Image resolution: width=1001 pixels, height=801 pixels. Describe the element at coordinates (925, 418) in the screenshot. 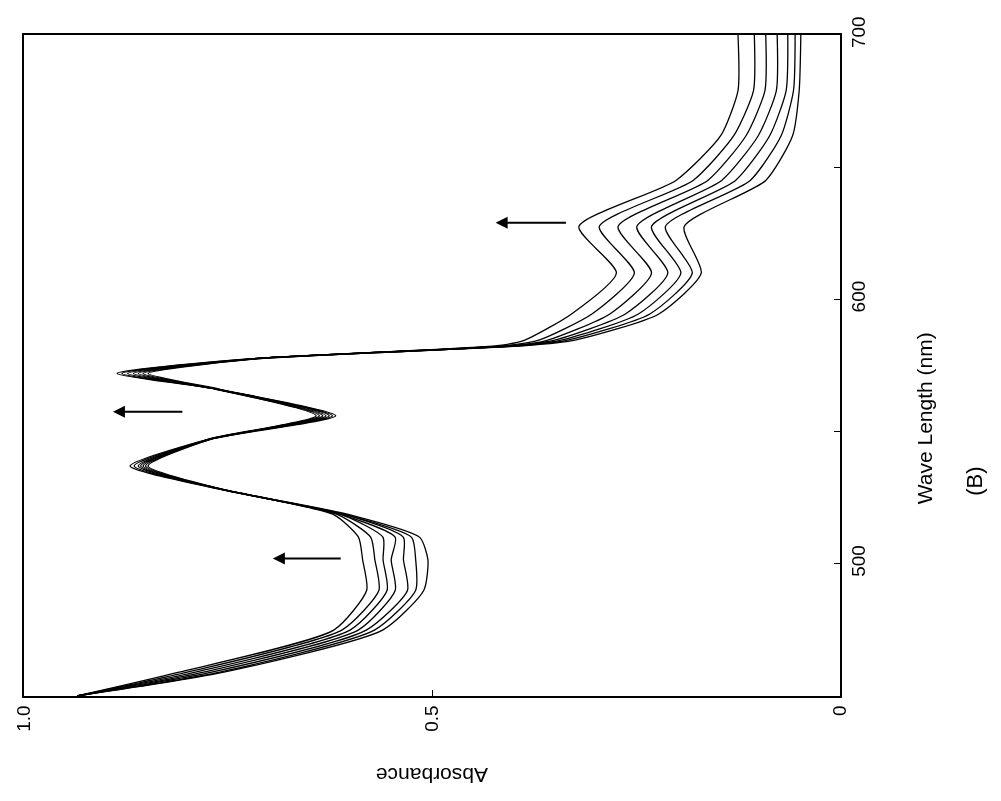

I see `y-axis-title: Wave Length (nm)` at that location.